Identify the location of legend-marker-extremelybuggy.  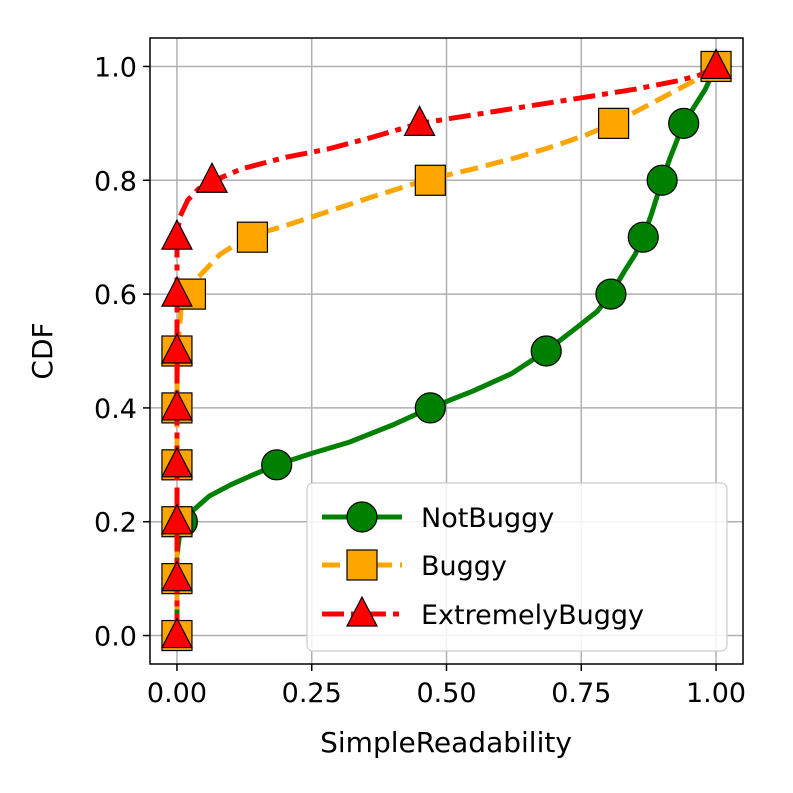
(362, 611).